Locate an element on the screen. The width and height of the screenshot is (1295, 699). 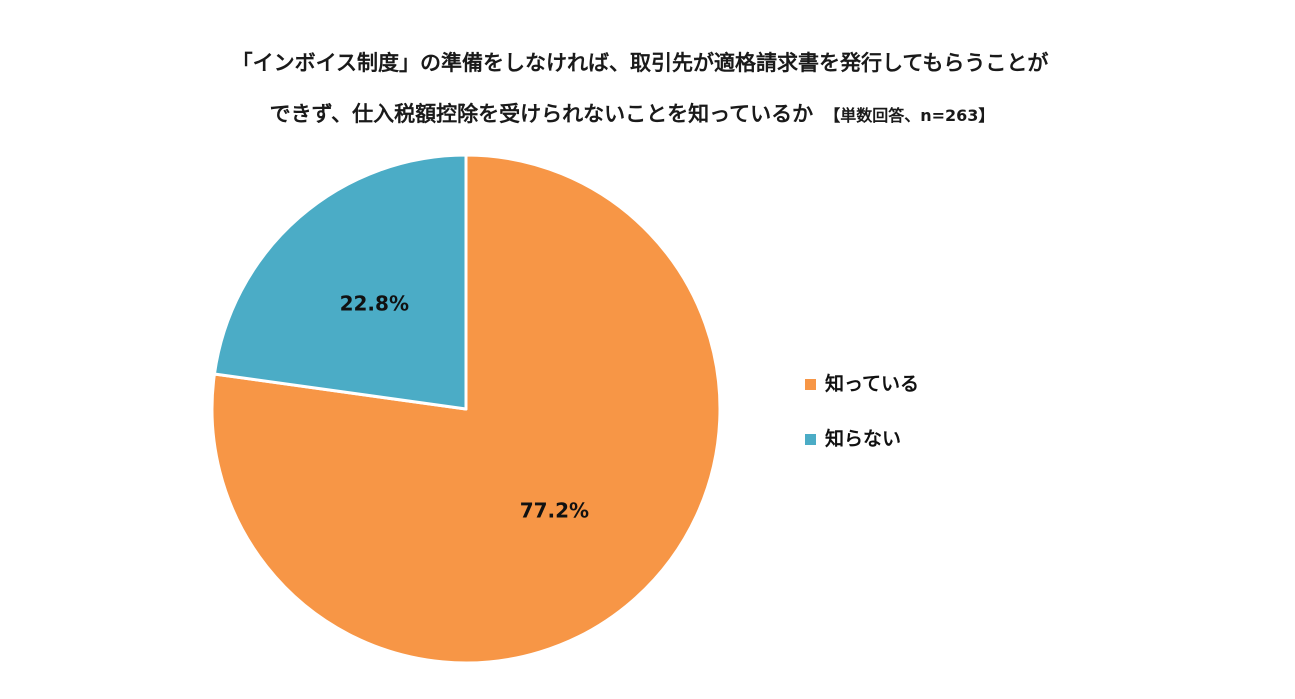
chart-title-note: 【単数回答、n=263】 is located at coordinates (909, 115).